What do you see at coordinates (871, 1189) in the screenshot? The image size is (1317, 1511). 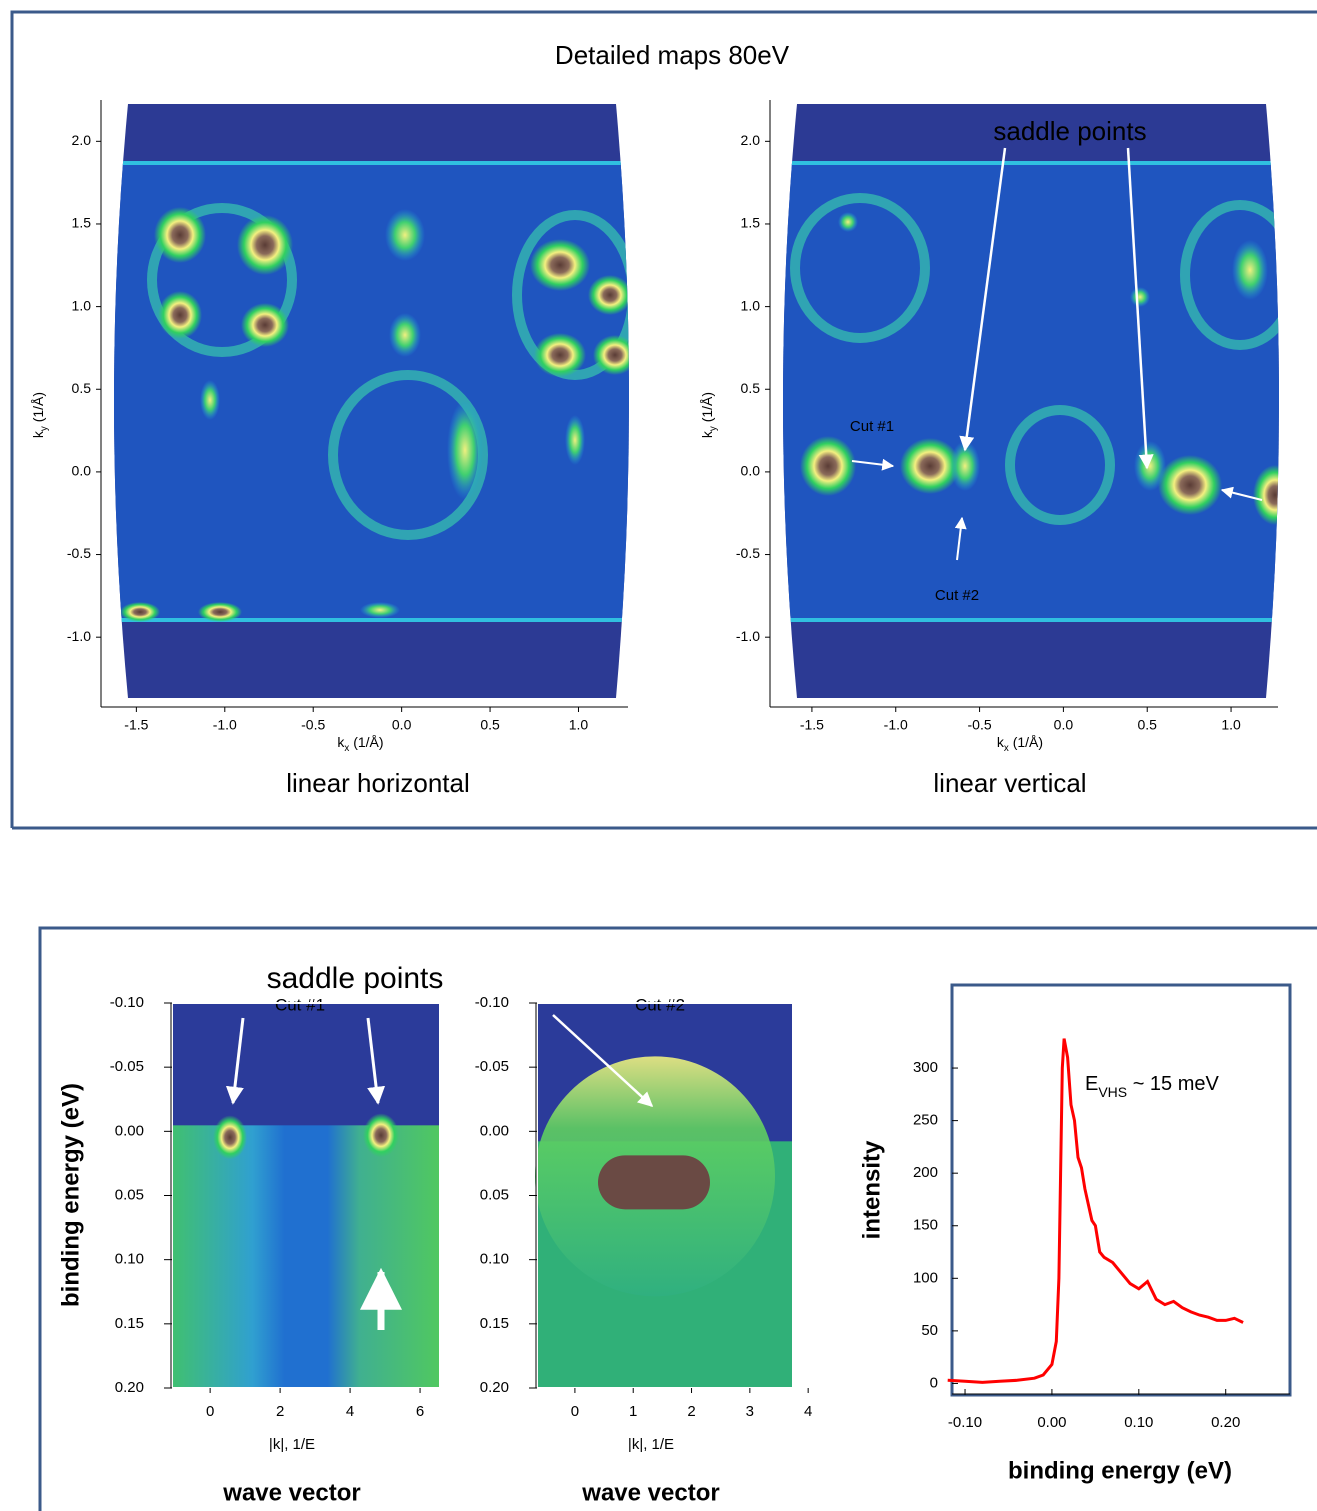 I see `y-axis-label: intensity` at bounding box center [871, 1189].